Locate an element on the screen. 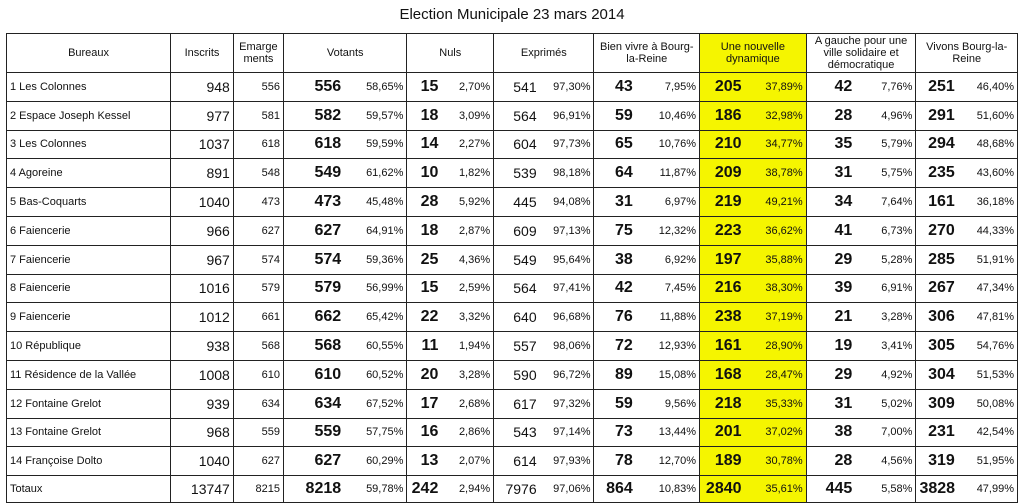  list3-votes-cell: 21 is located at coordinates (830, 317).